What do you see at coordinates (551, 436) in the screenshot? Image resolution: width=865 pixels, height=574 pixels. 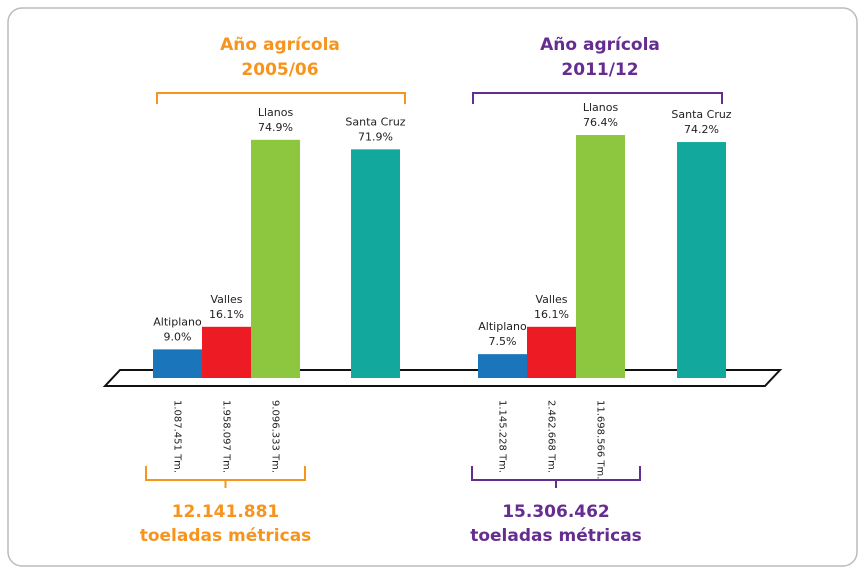 I see `tonnage-label: 2.462.668 Tm.` at bounding box center [551, 436].